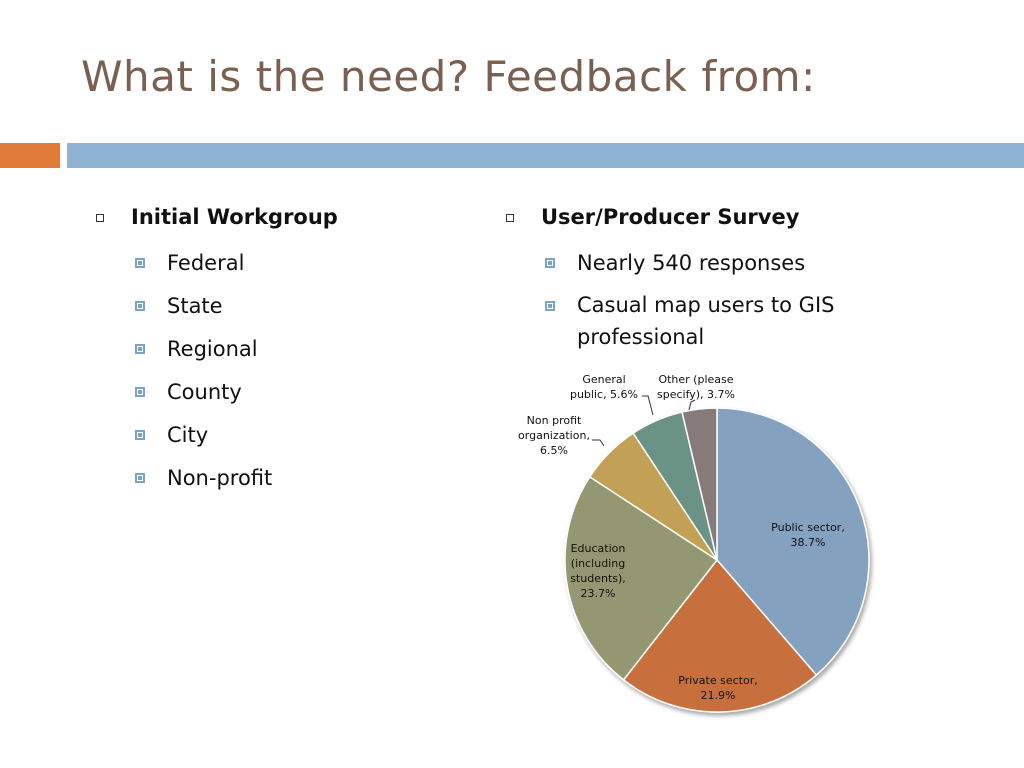 Image resolution: width=1024 pixels, height=768 pixels. What do you see at coordinates (206, 263) in the screenshot?
I see `list-item-label: Federal` at bounding box center [206, 263].